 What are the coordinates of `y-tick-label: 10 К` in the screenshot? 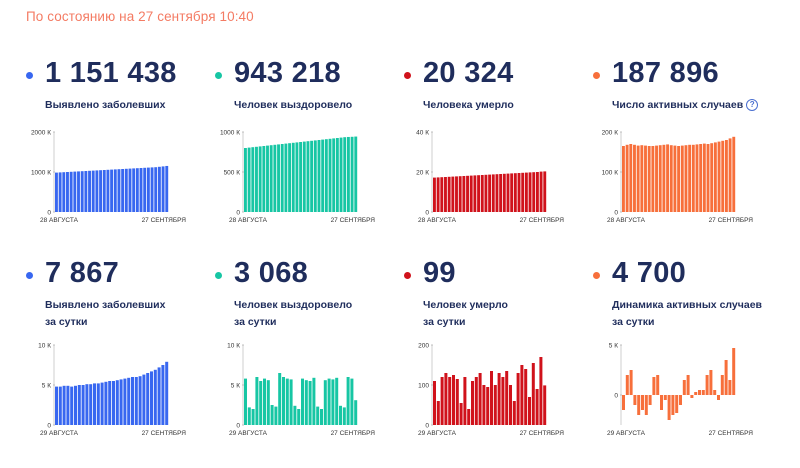 It's located at (44, 346).